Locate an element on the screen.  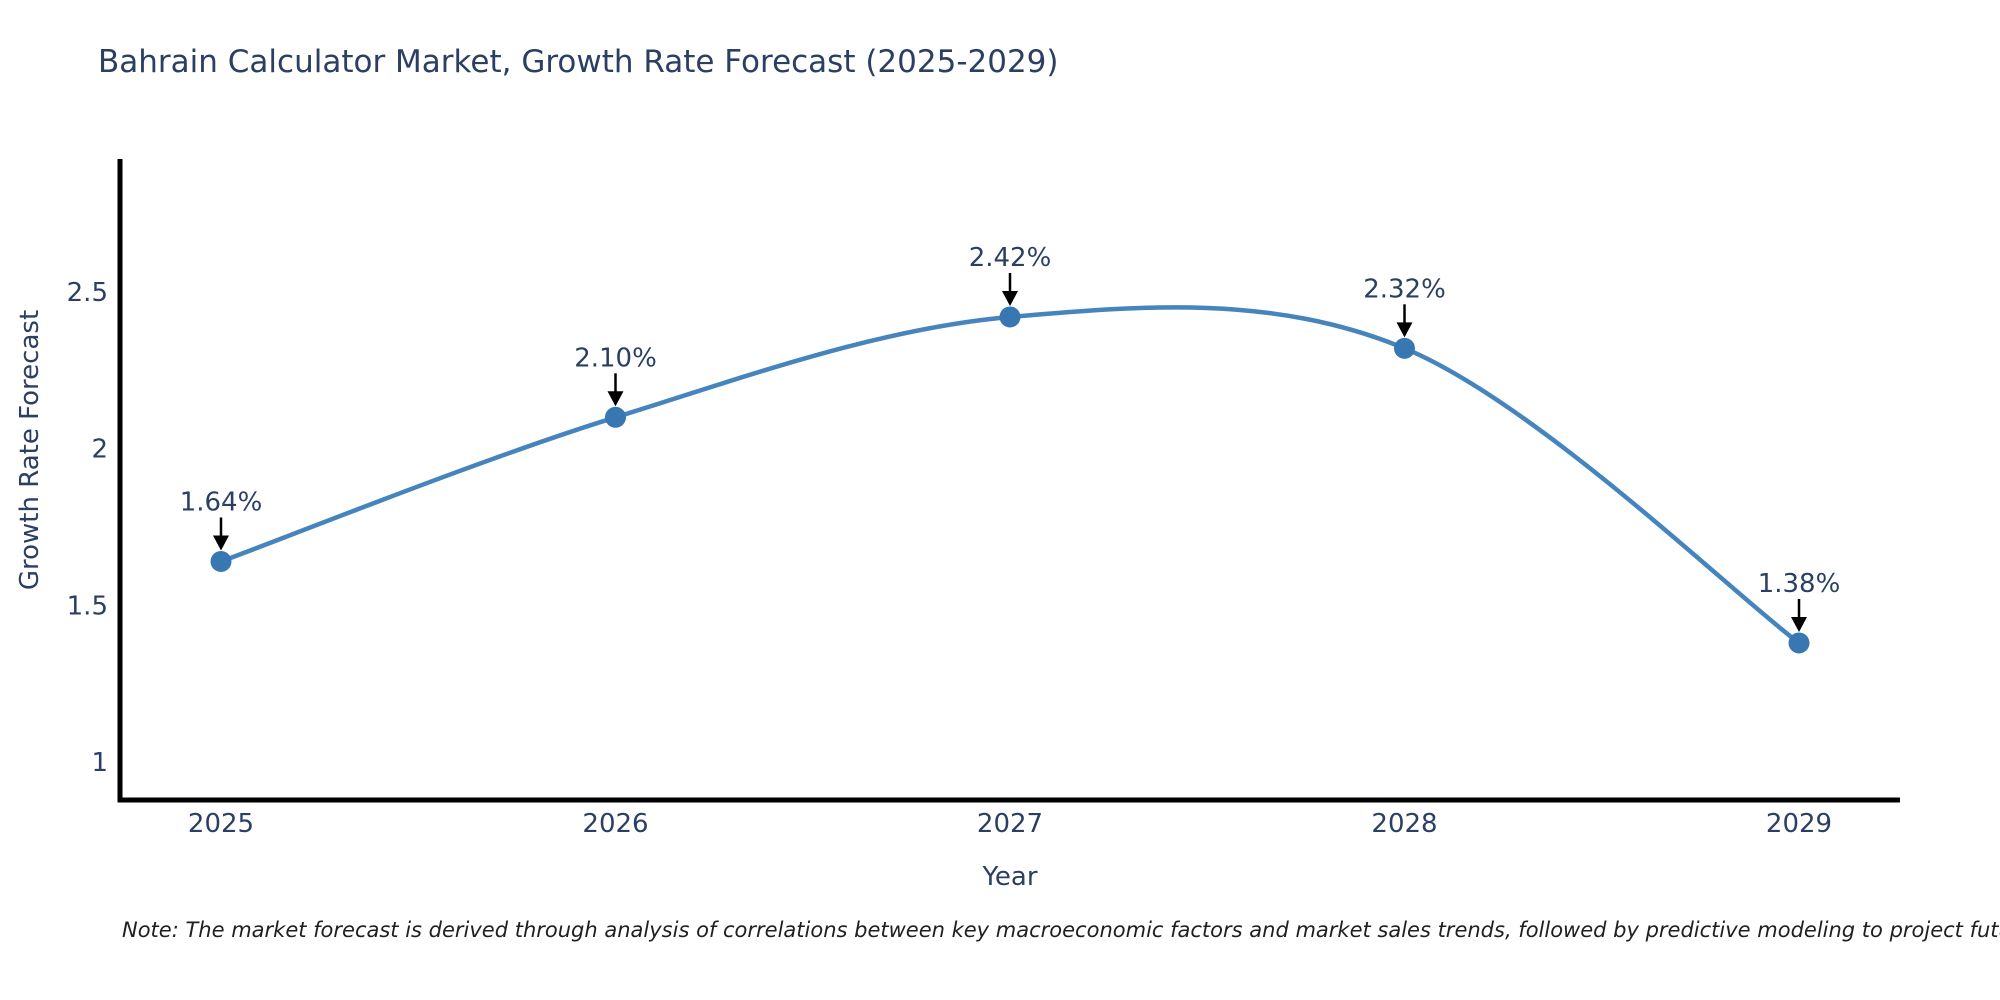
point-label-2026: 2.10% is located at coordinates (615, 358).